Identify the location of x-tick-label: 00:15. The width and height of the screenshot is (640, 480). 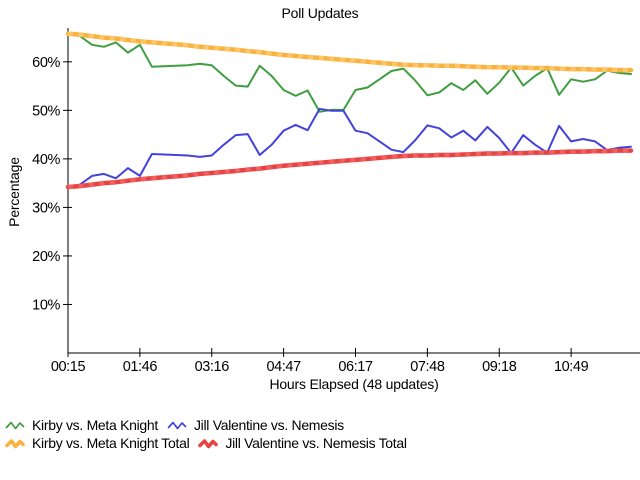
(68, 367).